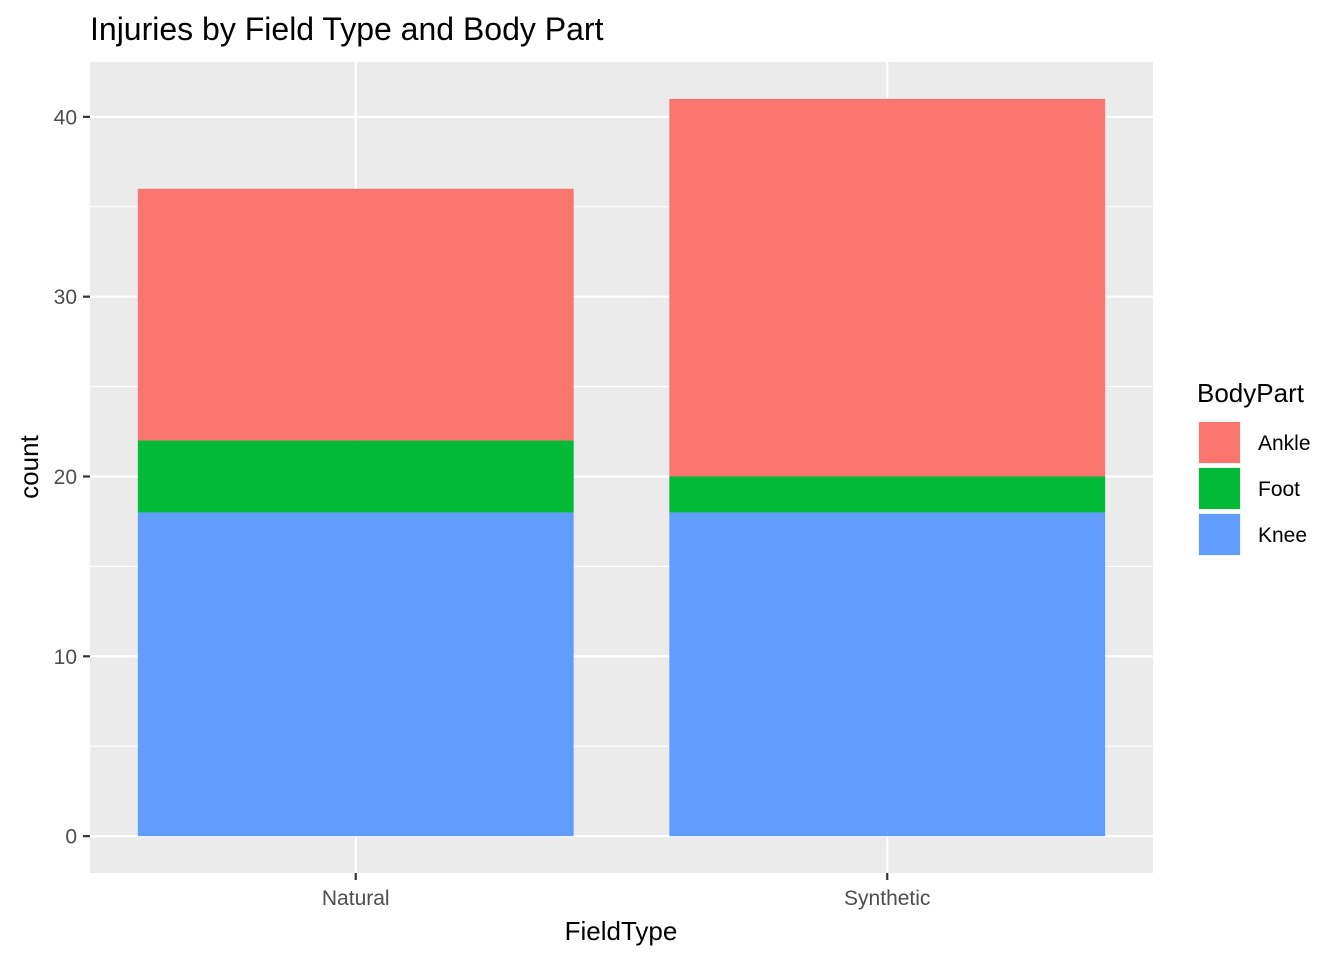  I want to click on bar-segment-ankle-natural, so click(355, 314).